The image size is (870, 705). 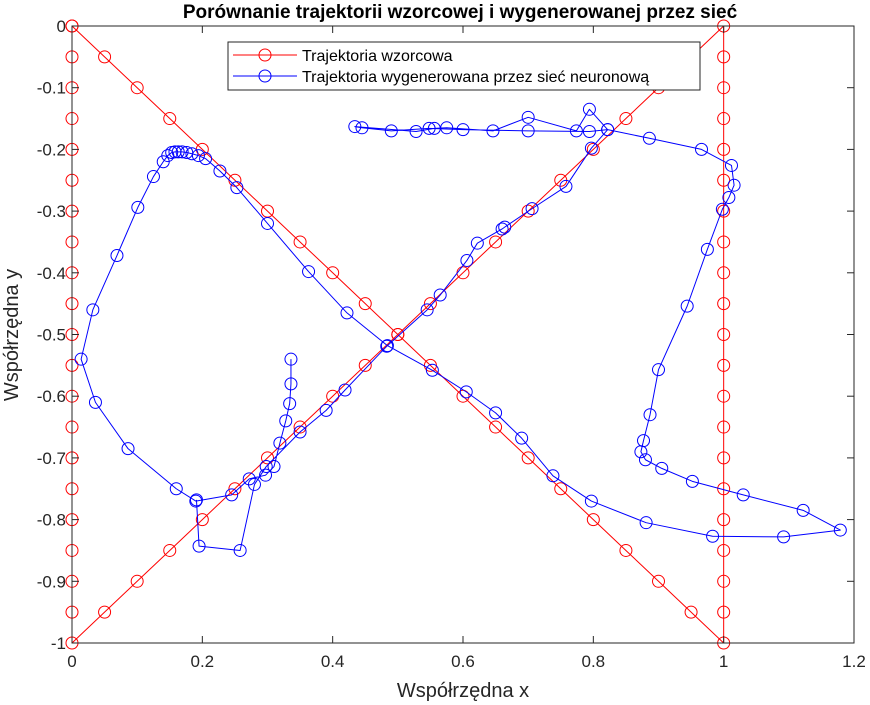 What do you see at coordinates (51, 458) in the screenshot?
I see `y-tick-label: -0.7` at bounding box center [51, 458].